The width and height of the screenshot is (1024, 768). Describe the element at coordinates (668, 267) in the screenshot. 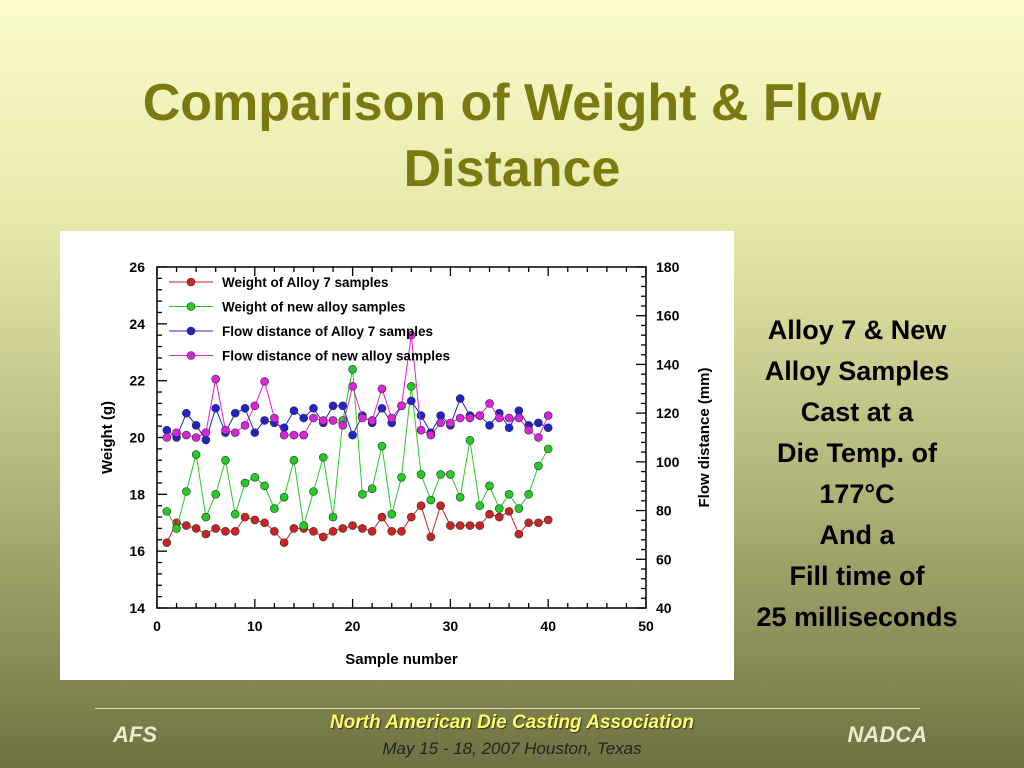

I see `y2-tick-label: 180` at that location.